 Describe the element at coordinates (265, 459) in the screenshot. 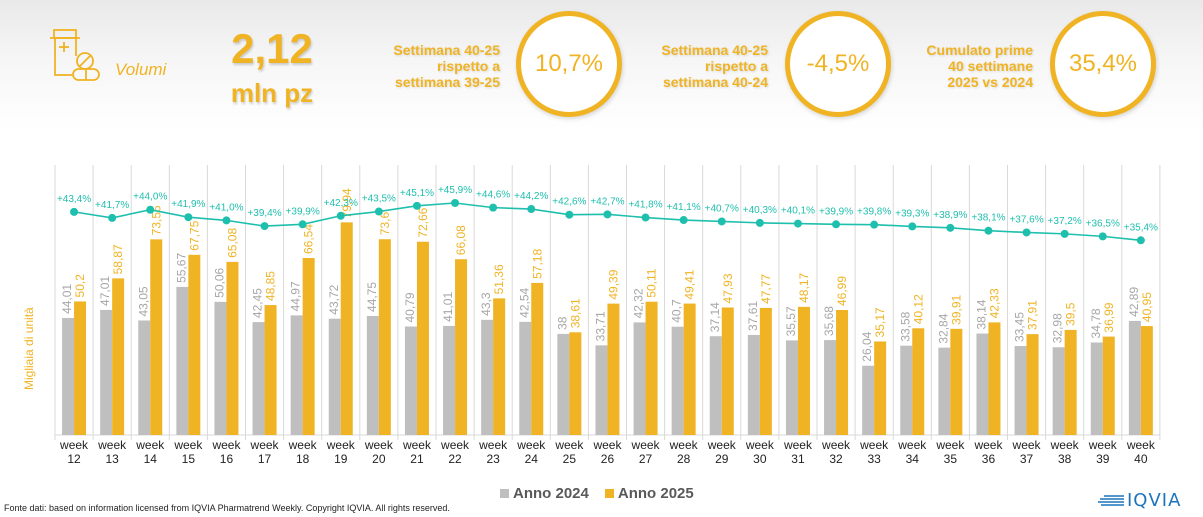

I see `x-tick-label: 17` at that location.